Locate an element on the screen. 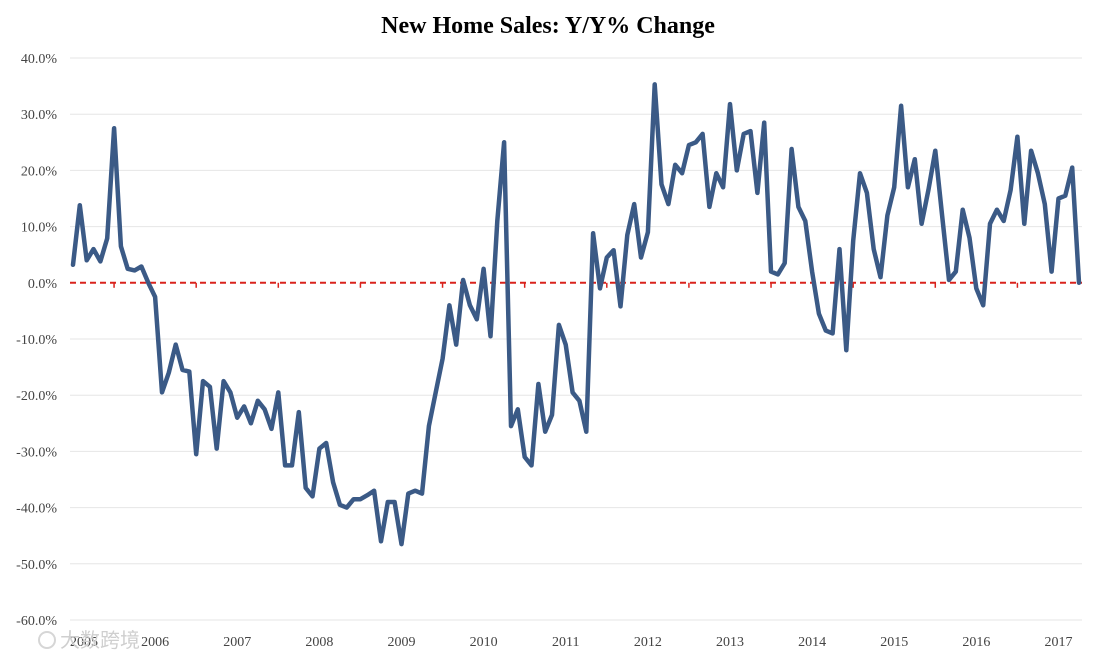 The height and width of the screenshot is (659, 1096). watermark: 大数跨境 is located at coordinates (89, 640).